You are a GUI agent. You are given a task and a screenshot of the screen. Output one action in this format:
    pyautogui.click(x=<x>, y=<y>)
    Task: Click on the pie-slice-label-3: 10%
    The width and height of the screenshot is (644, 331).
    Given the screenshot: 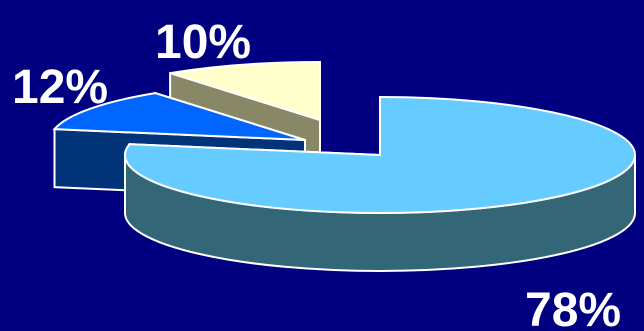 What is the action you would take?
    pyautogui.click(x=203, y=42)
    